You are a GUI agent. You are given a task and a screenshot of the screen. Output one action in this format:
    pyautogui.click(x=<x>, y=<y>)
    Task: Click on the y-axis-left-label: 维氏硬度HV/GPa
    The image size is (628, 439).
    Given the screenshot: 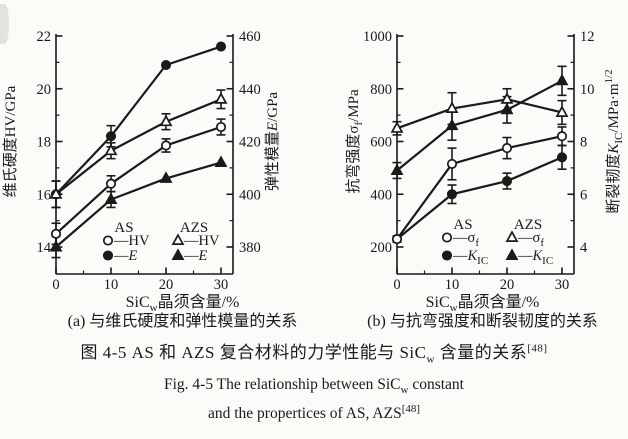 What is the action you would take?
    pyautogui.click(x=10, y=141)
    